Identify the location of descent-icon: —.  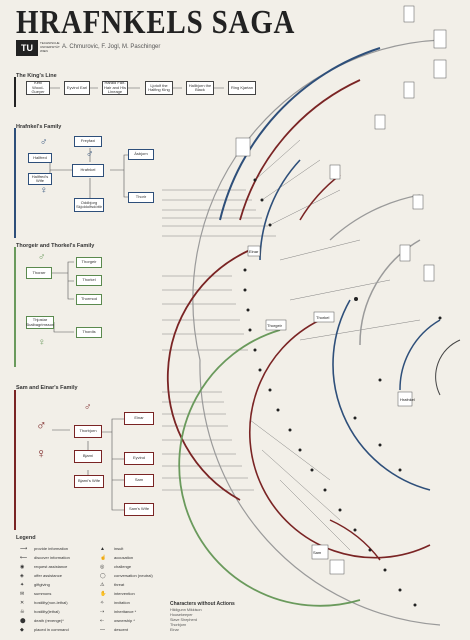
(102, 630).